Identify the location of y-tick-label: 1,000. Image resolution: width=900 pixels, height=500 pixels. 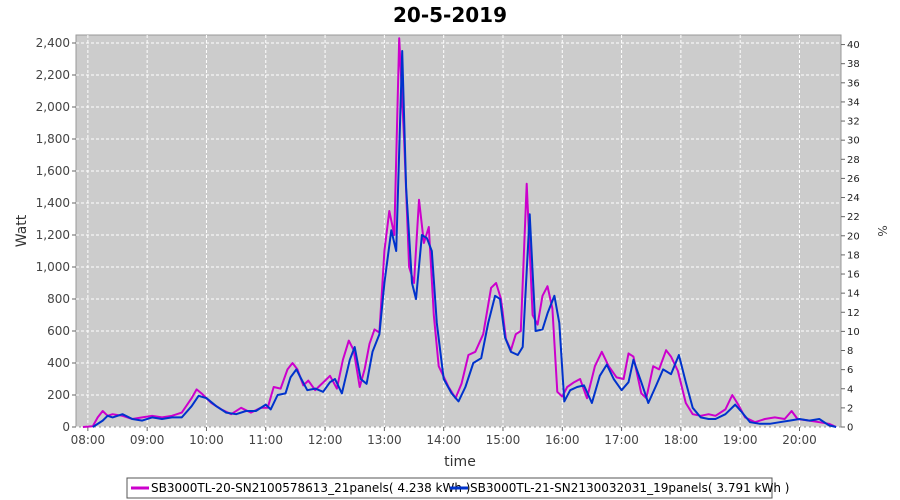
(53, 267).